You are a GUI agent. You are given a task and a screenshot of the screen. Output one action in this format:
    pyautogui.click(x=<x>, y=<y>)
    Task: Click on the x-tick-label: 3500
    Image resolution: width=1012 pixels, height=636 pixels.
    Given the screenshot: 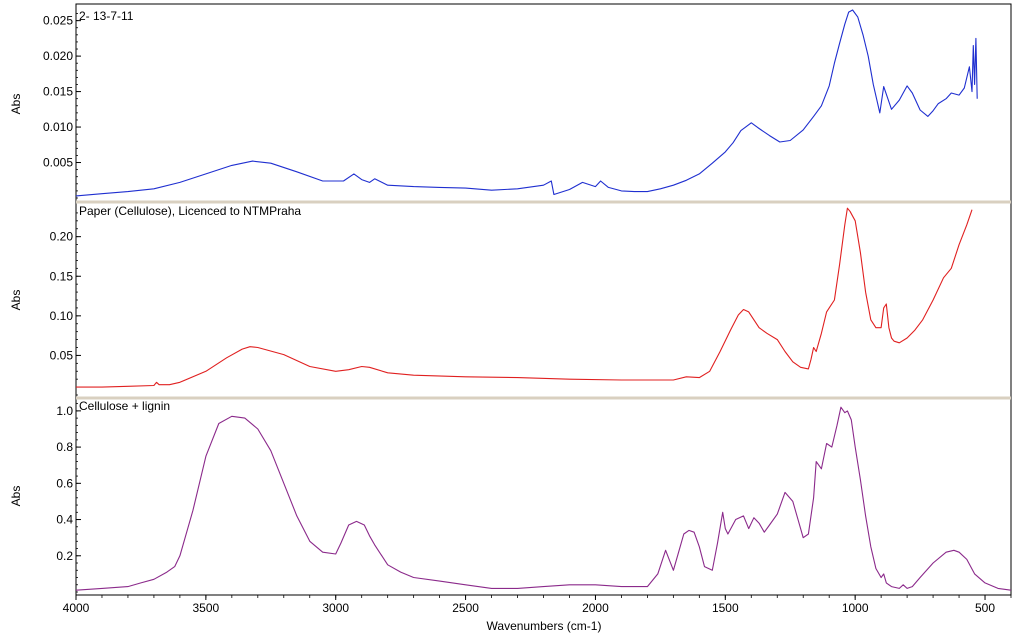 What is the action you would take?
    pyautogui.click(x=206, y=608)
    